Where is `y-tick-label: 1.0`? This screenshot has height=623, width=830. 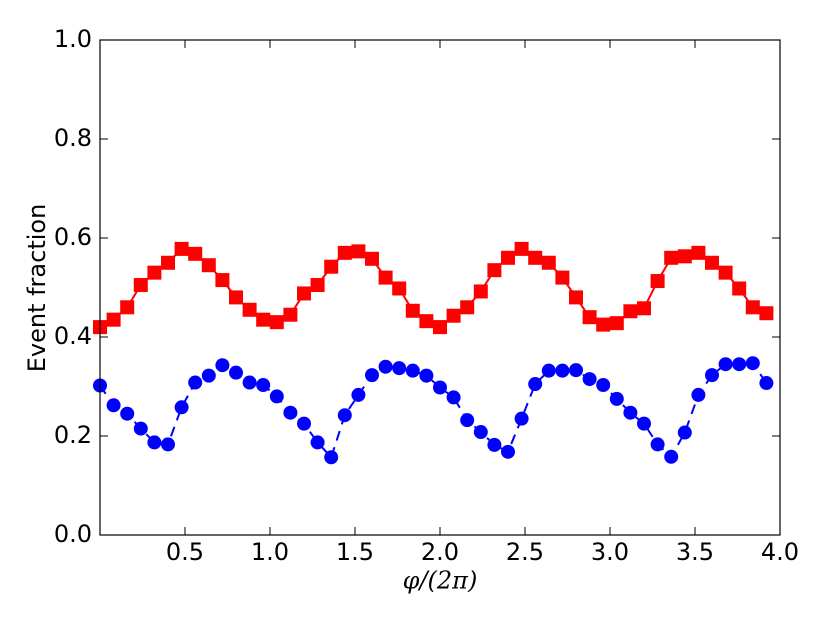 y-tick-label: 1.0 is located at coordinates (73, 39).